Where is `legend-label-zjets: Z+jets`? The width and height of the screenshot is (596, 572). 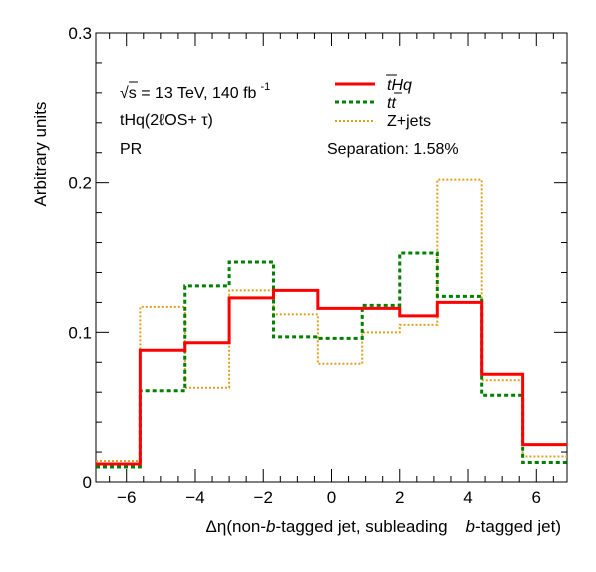 legend-label-zjets: Z+jets is located at coordinates (409, 121).